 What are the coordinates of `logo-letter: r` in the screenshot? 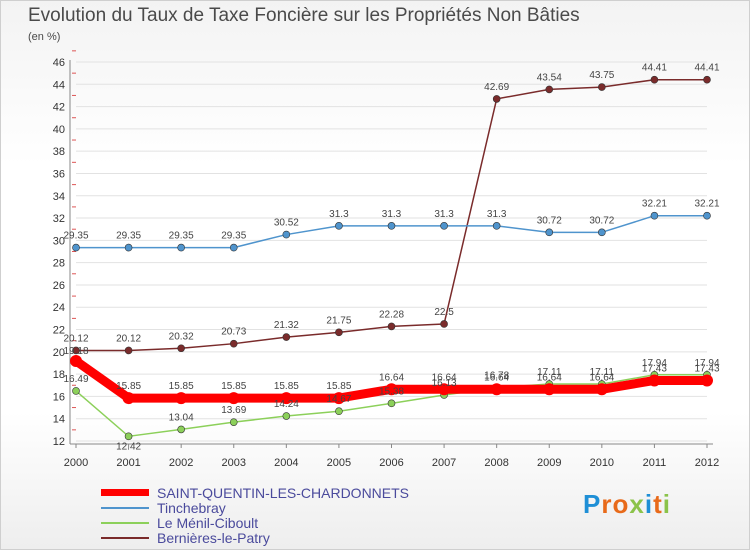 It's located at (607, 504).